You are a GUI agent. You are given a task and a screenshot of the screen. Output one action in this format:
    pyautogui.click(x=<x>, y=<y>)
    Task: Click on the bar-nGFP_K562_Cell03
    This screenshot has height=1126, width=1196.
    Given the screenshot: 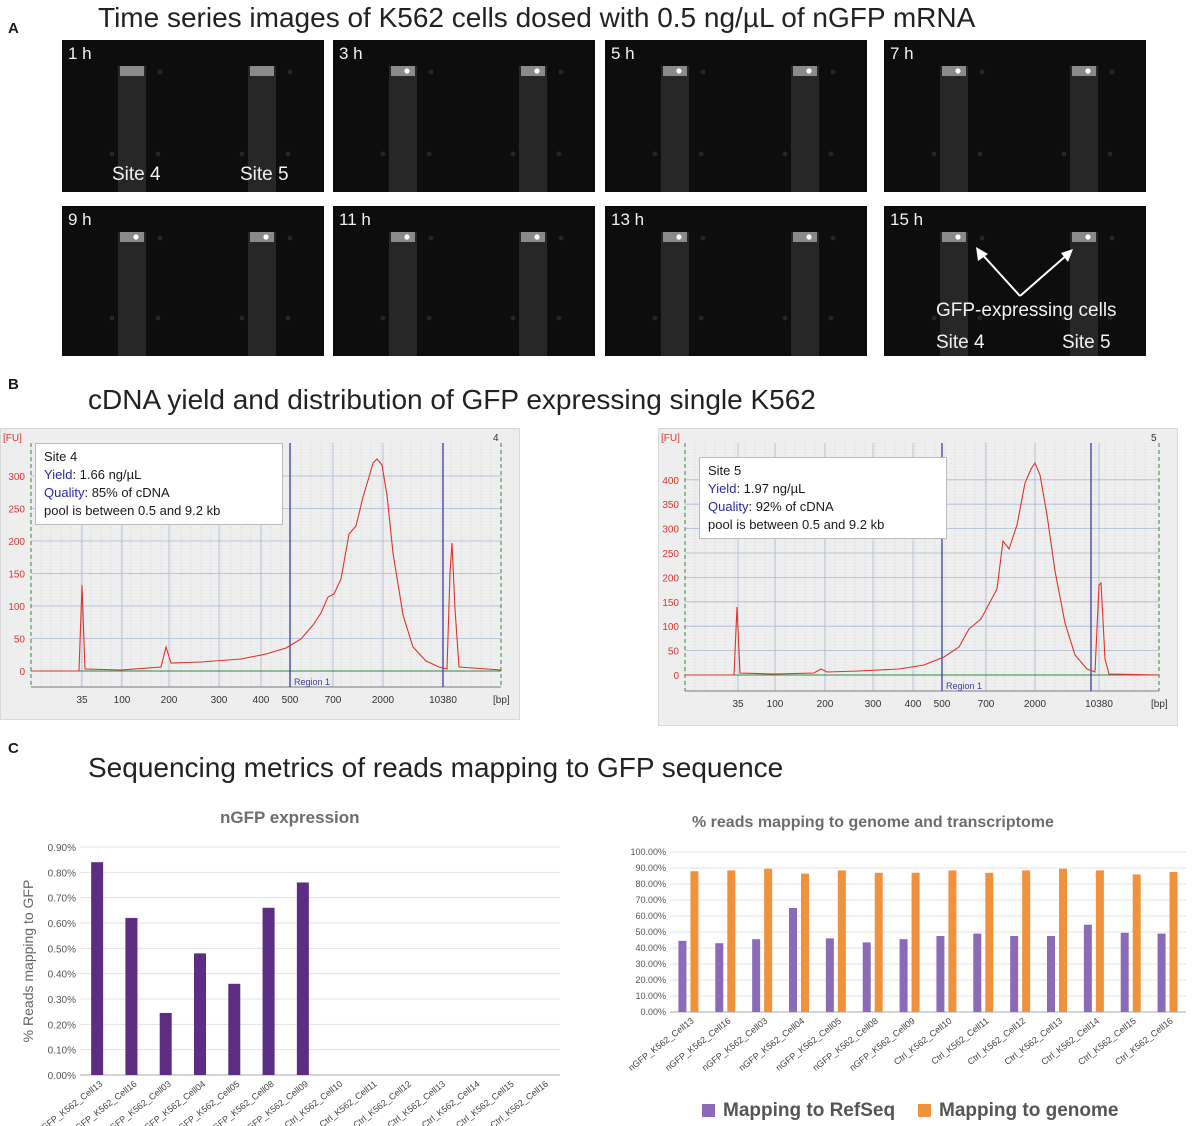 What is the action you would take?
    pyautogui.click(x=165, y=1043)
    